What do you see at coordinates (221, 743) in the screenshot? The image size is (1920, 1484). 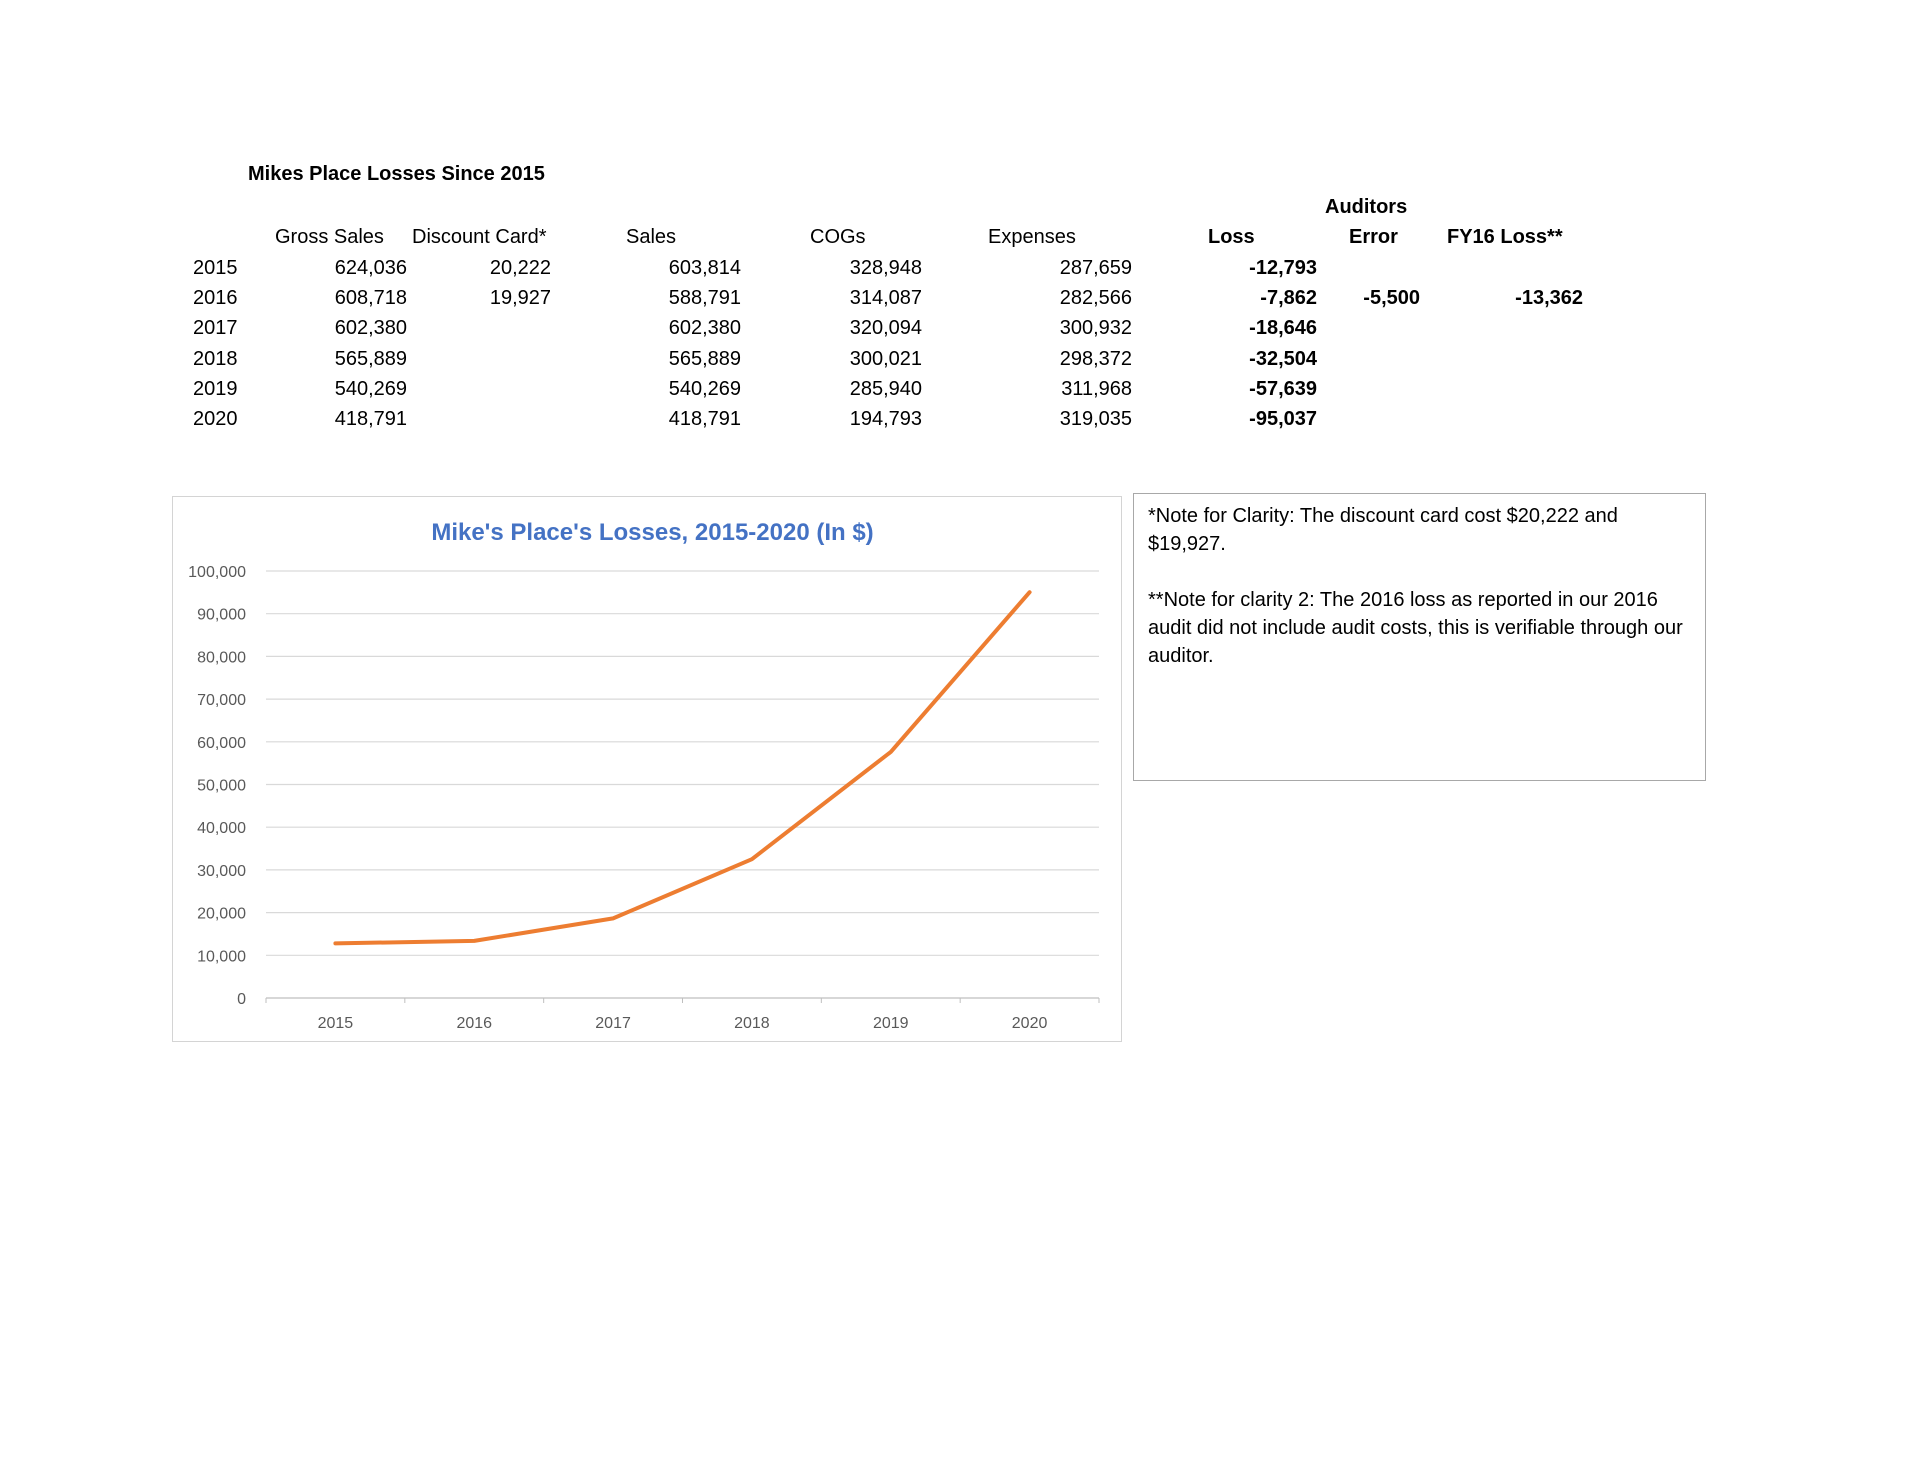 I see `y-tick-label-60000: 60,000` at bounding box center [221, 743].